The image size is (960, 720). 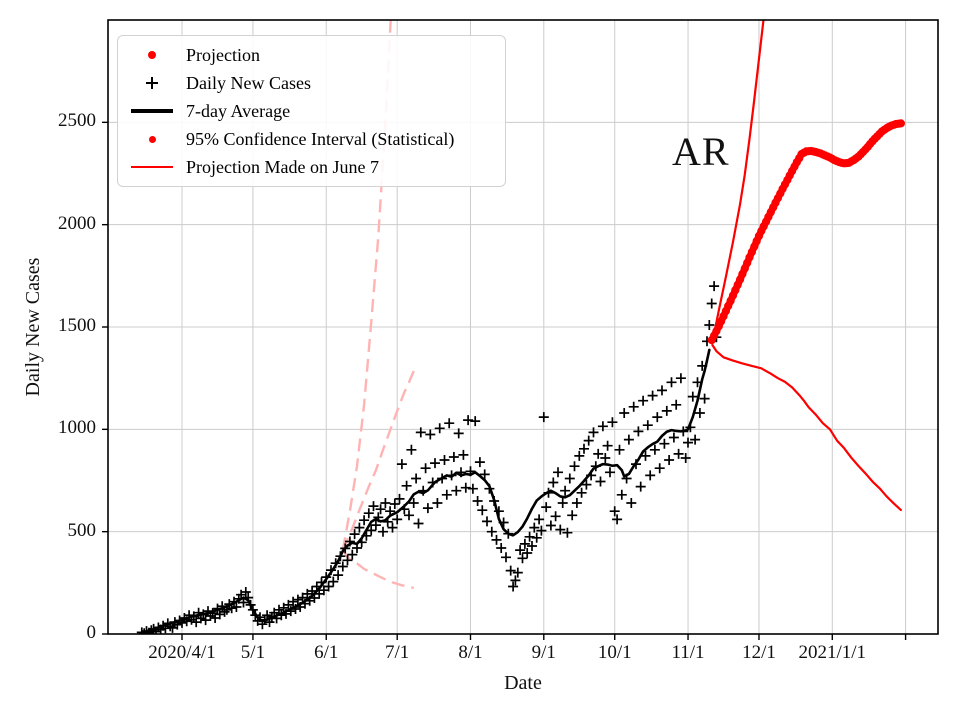 What do you see at coordinates (77, 325) in the screenshot?
I see `y-tick-label: 1500` at bounding box center [77, 325].